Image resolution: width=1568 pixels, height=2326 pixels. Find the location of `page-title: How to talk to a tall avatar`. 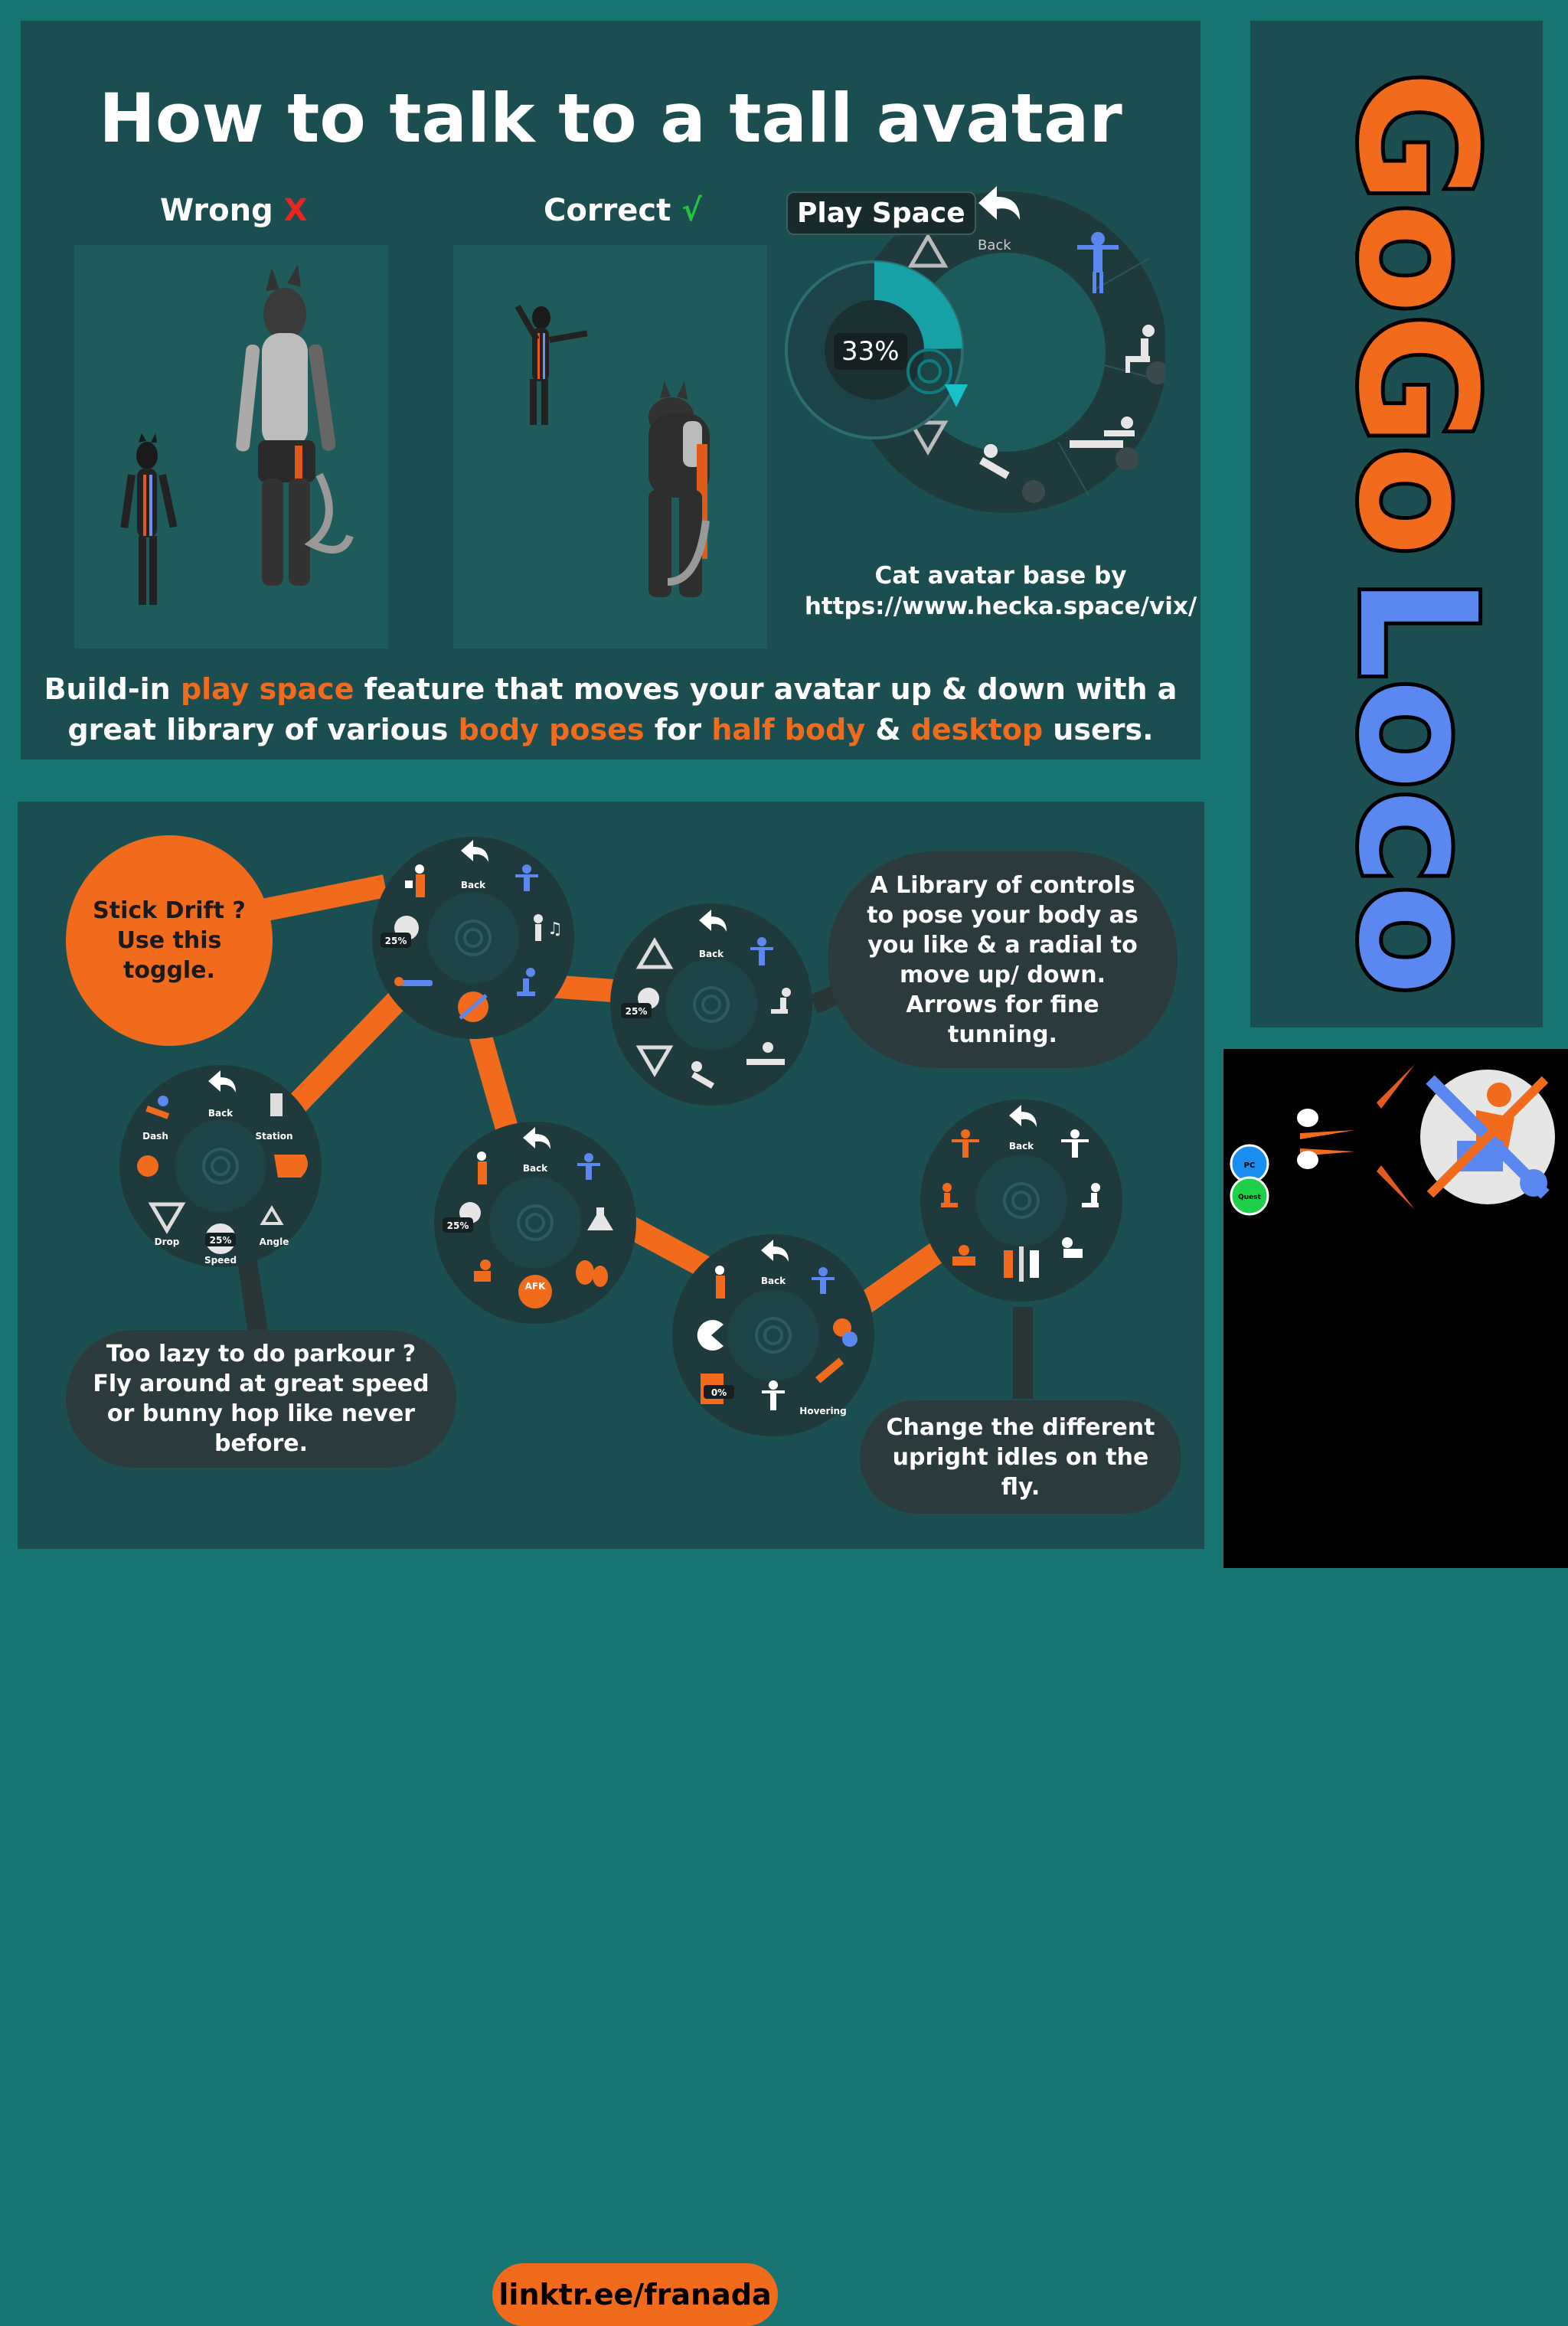

page-title: How to talk to a tall avatar is located at coordinates (610, 118).